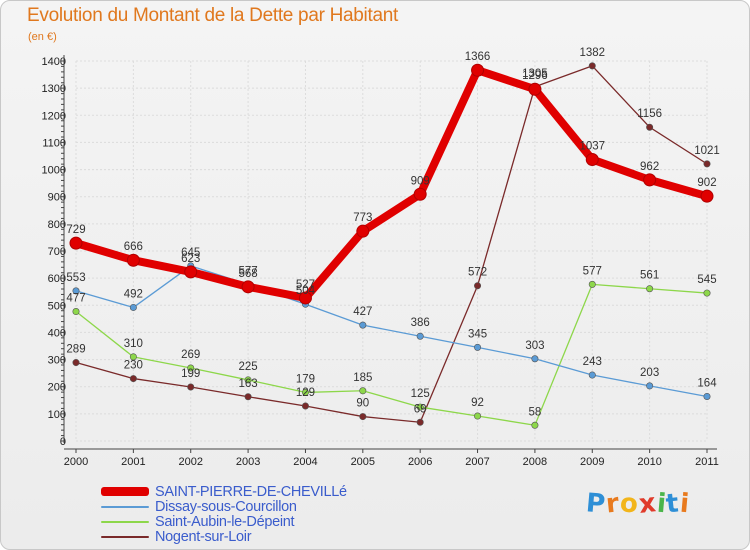 The height and width of the screenshot is (550, 750). What do you see at coordinates (190, 462) in the screenshot?
I see `x-tick-label: 2002` at bounding box center [190, 462].